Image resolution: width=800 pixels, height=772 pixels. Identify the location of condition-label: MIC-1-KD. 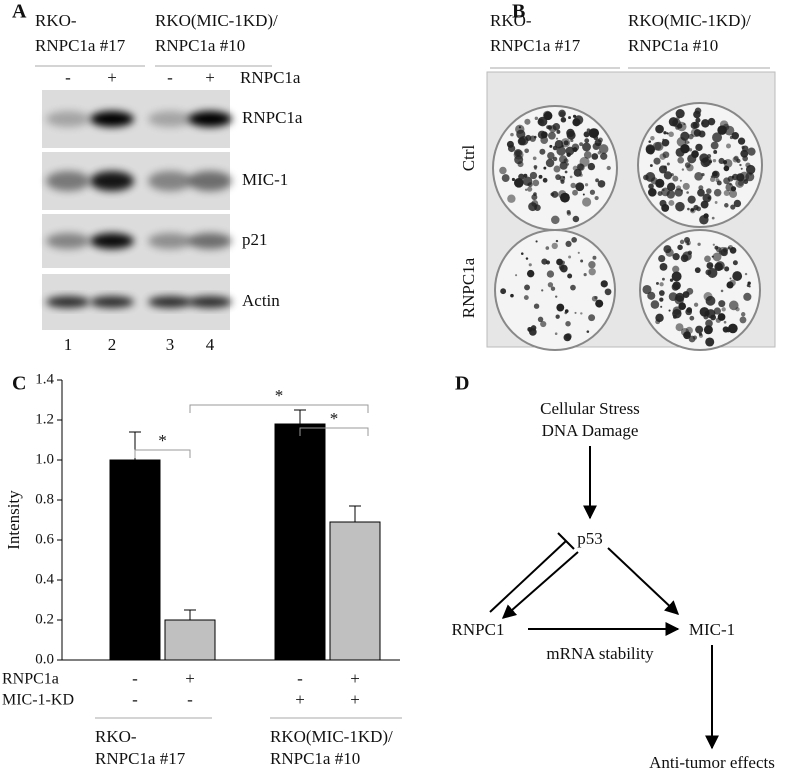
(38, 700).